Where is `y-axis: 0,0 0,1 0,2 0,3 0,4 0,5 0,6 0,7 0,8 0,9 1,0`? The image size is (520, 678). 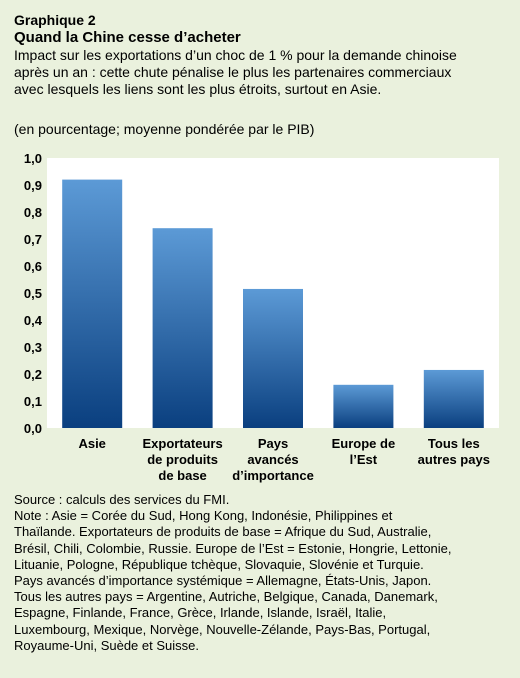 y-axis: 0,0 0,1 0,2 0,3 0,4 0,5 0,6 0,7 0,8 0,9 1,0 is located at coordinates (33, 293).